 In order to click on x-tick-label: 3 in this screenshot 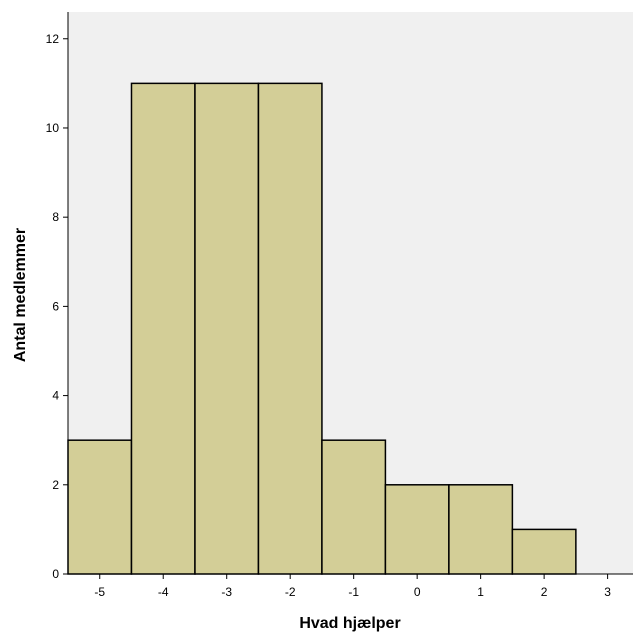, I will do `click(607, 592)`.